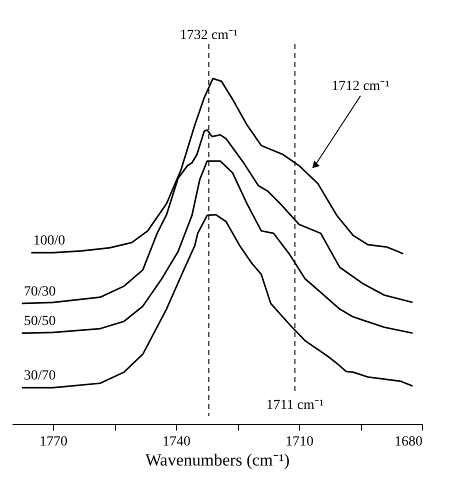 The image size is (454, 480). I want to click on series-label: 30/70, so click(40, 376).